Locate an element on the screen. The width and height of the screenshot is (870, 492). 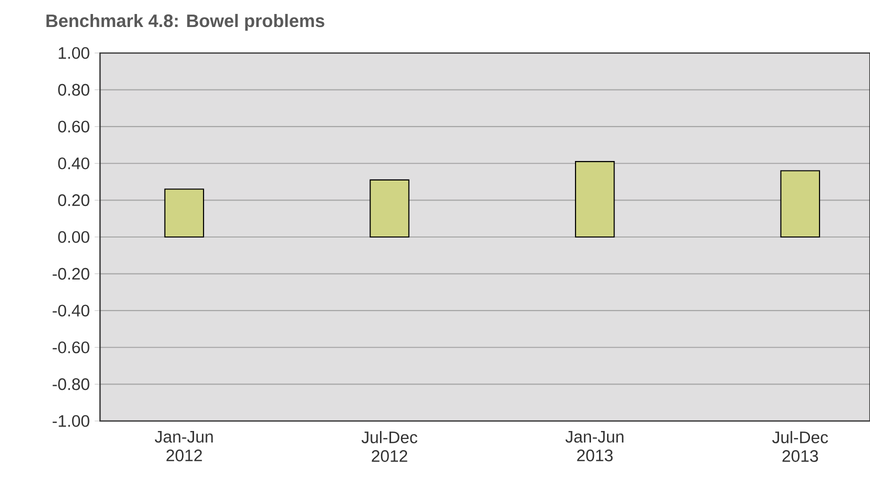
y-tick-label: 0.20 is located at coordinates (74, 200).